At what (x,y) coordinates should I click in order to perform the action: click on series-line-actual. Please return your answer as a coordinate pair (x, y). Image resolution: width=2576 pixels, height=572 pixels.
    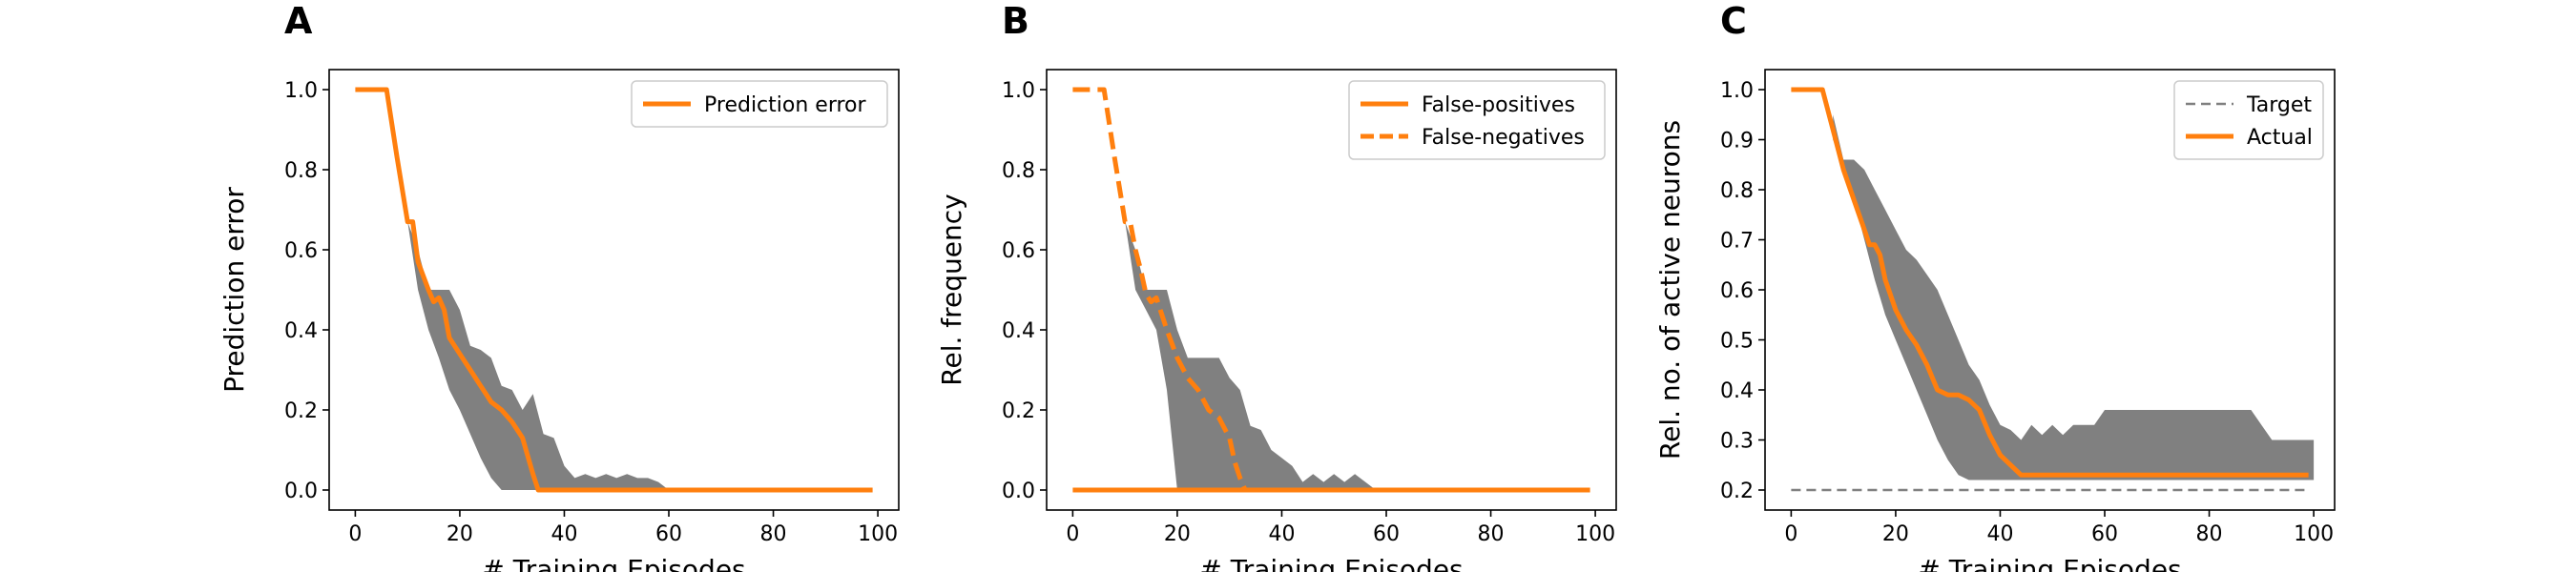
    Looking at the image, I should click on (2050, 282).